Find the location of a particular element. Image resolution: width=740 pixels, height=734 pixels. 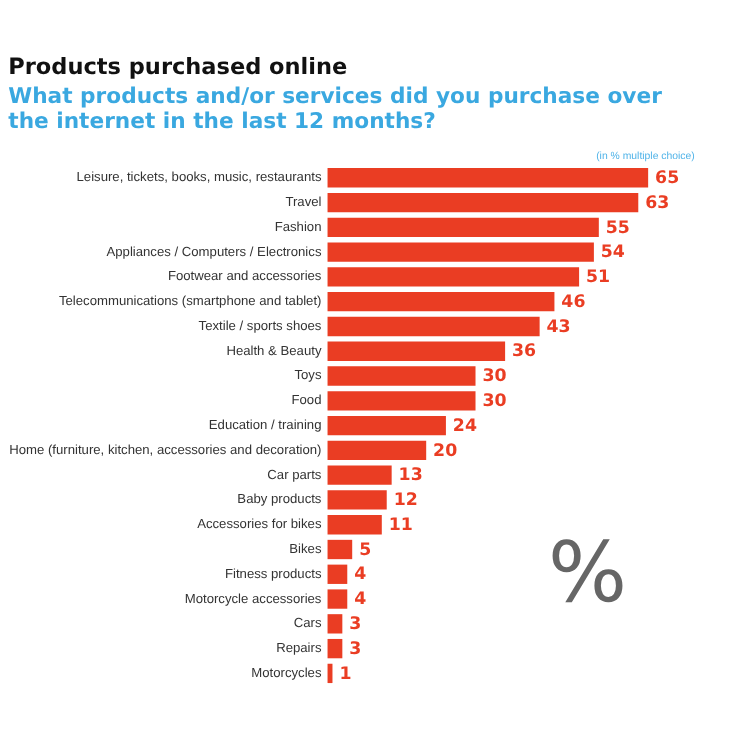

data-label: 46 is located at coordinates (573, 302).